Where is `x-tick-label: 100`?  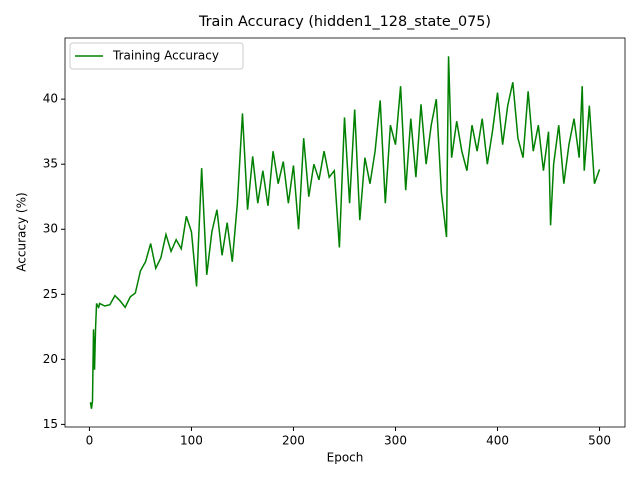 x-tick-label: 100 is located at coordinates (191, 441).